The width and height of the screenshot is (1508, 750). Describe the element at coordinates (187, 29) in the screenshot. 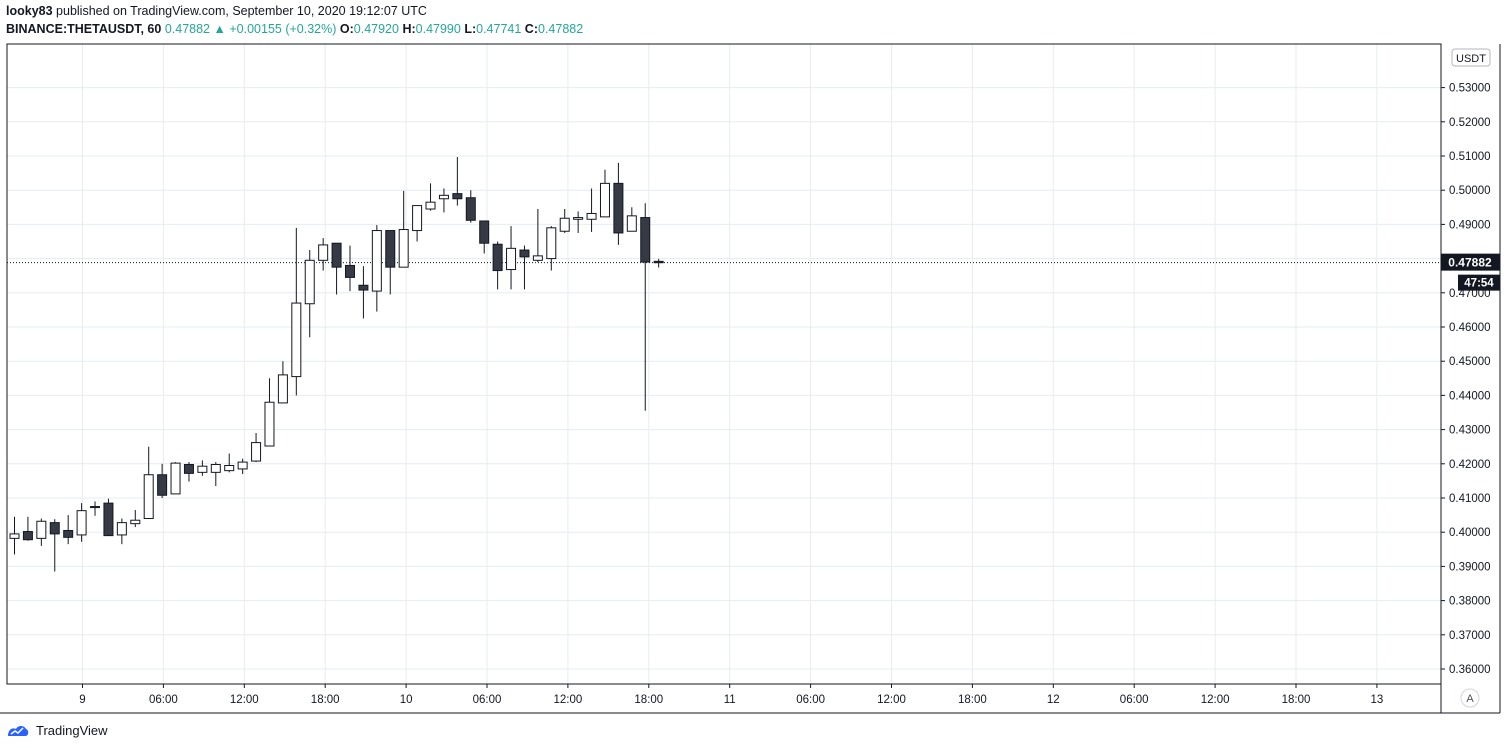

I see `last-price: 0.47882` at that location.